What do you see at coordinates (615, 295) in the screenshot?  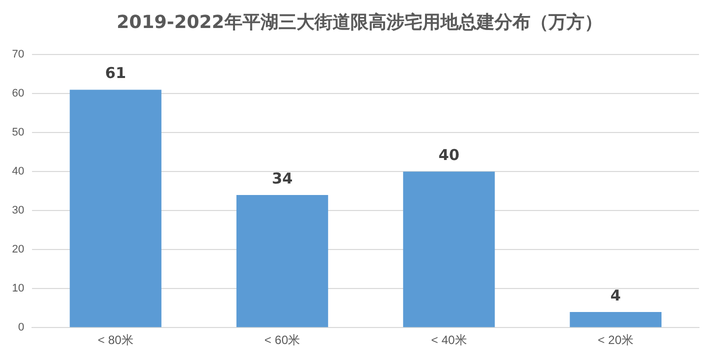 I see `data-label: 4` at bounding box center [615, 295].